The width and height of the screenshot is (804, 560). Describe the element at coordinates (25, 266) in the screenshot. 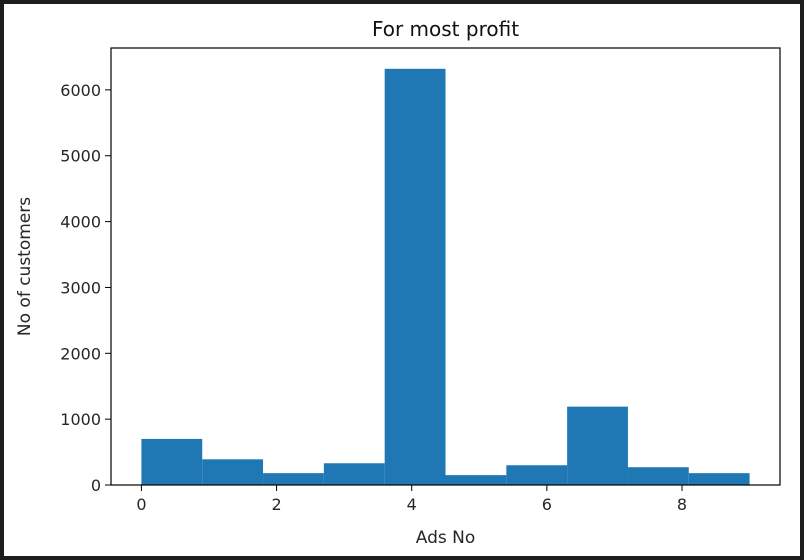

I see `y-axis-label: No of customers` at that location.